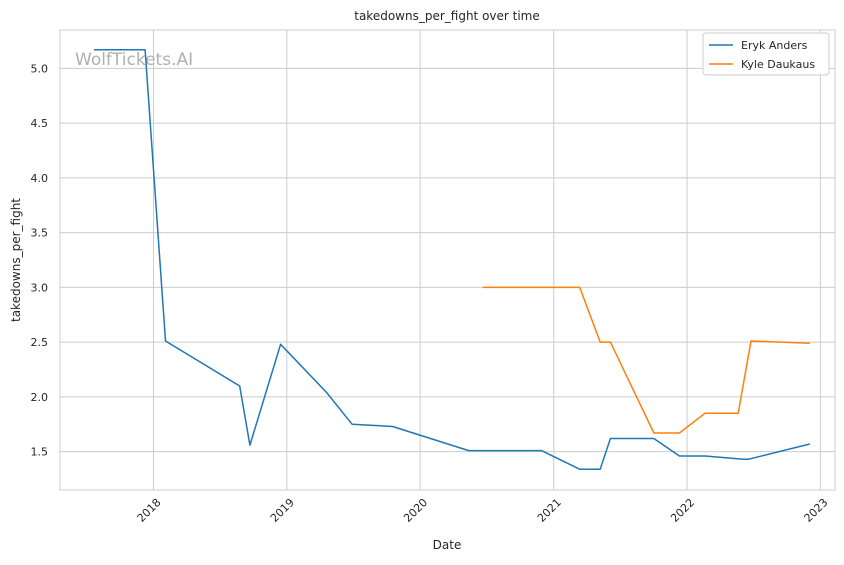 The height and width of the screenshot is (565, 844). I want to click on y-tick-label: 5.0, so click(40, 68).